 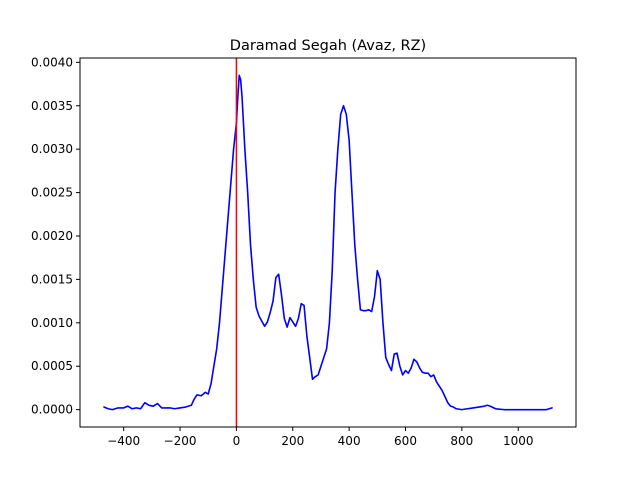 What do you see at coordinates (292, 441) in the screenshot?
I see `x-tick-label: 200` at bounding box center [292, 441].